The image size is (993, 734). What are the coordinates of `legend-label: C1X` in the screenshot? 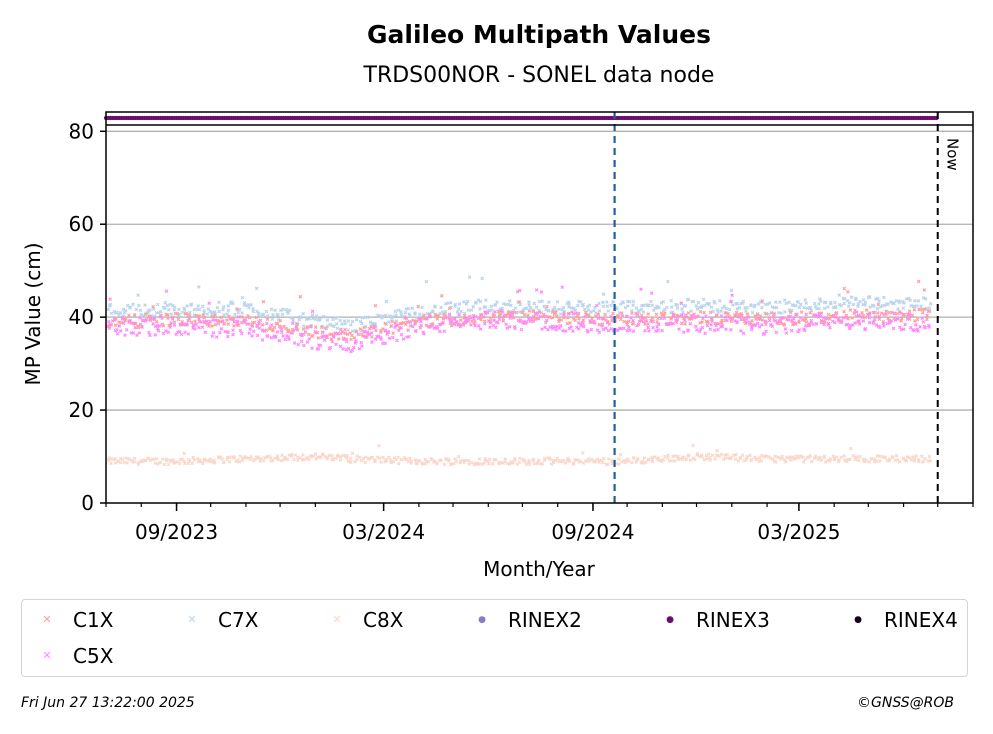 It's located at (93, 620).